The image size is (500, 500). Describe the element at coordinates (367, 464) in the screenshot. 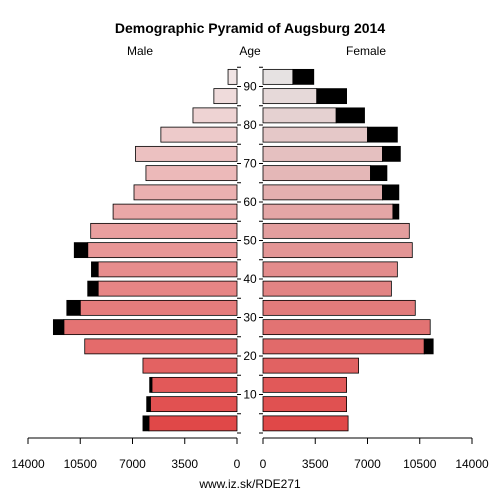

I see `female-x-tick-label: 7000` at that location.